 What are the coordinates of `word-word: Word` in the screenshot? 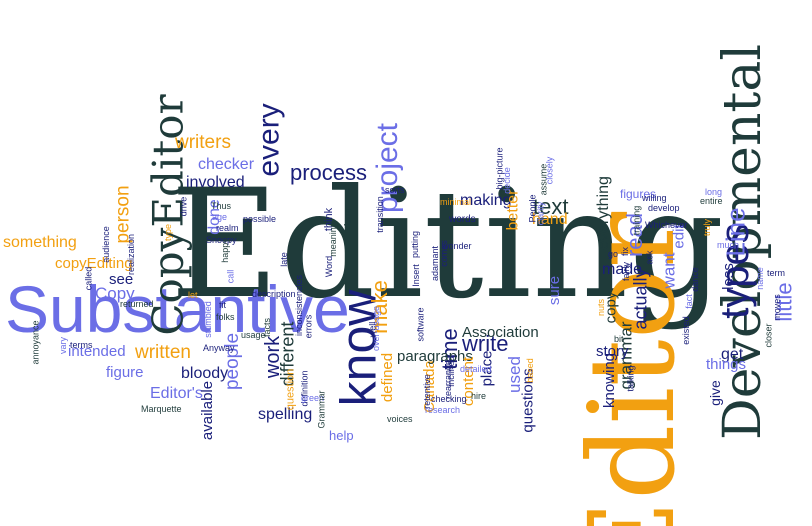 It's located at (329, 266).